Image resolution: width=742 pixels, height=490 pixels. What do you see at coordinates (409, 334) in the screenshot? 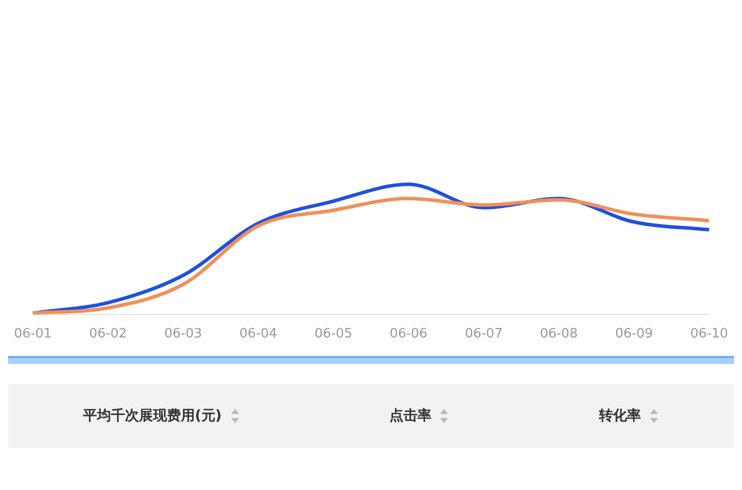
I see `x-tick-label: 06-06` at bounding box center [409, 334].